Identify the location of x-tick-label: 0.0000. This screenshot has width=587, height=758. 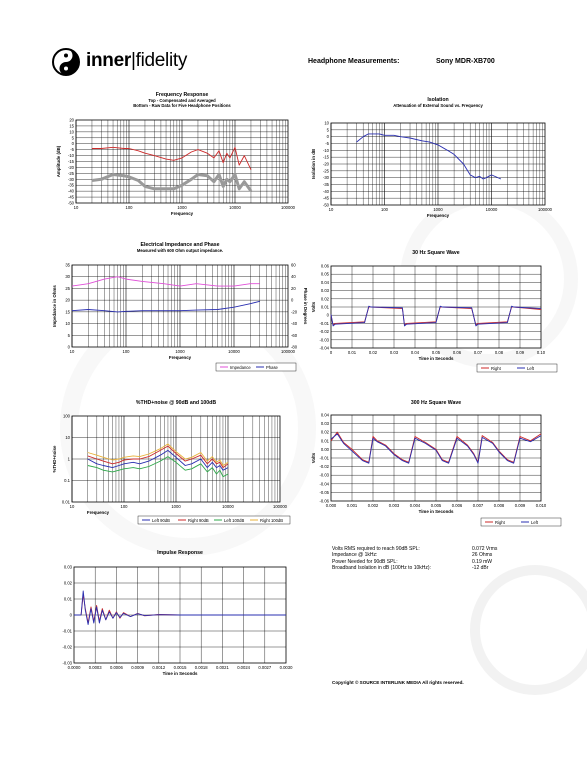
(74, 667).